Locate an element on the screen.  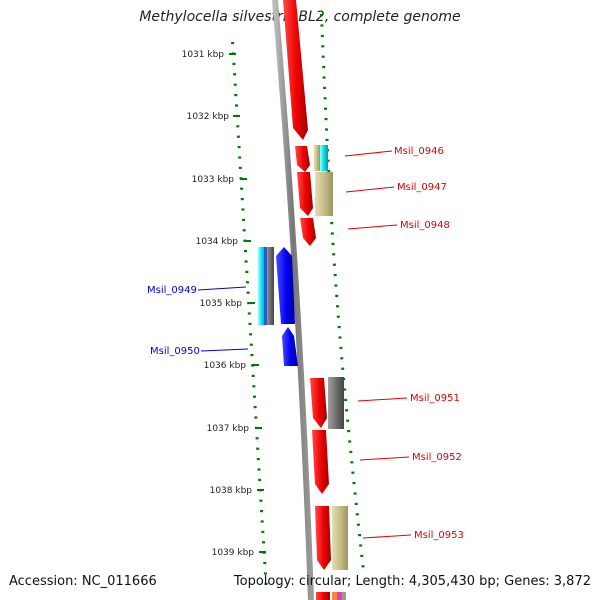
ruler-label: 1036 kbp is located at coordinates (225, 366).